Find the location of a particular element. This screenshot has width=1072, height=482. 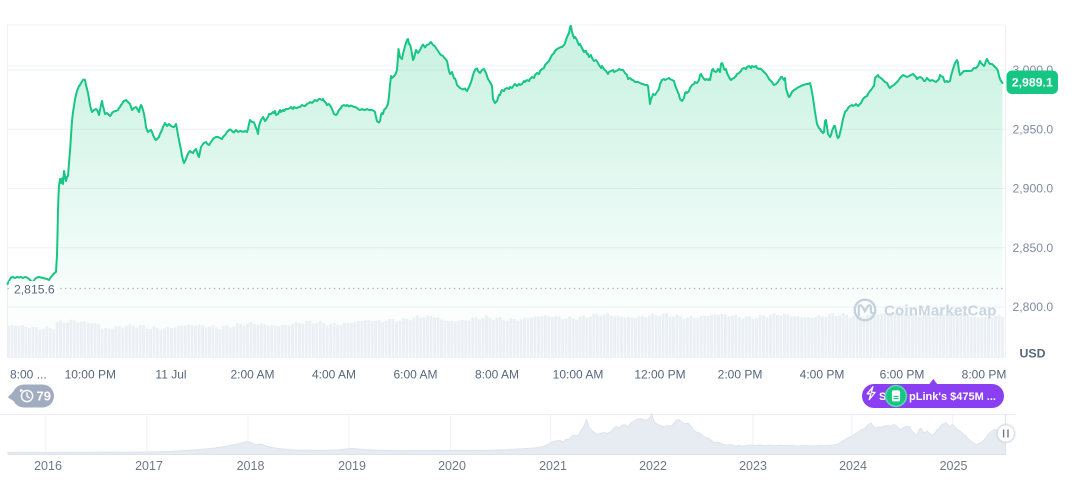

svg-text: USD is located at coordinates (1033, 354).